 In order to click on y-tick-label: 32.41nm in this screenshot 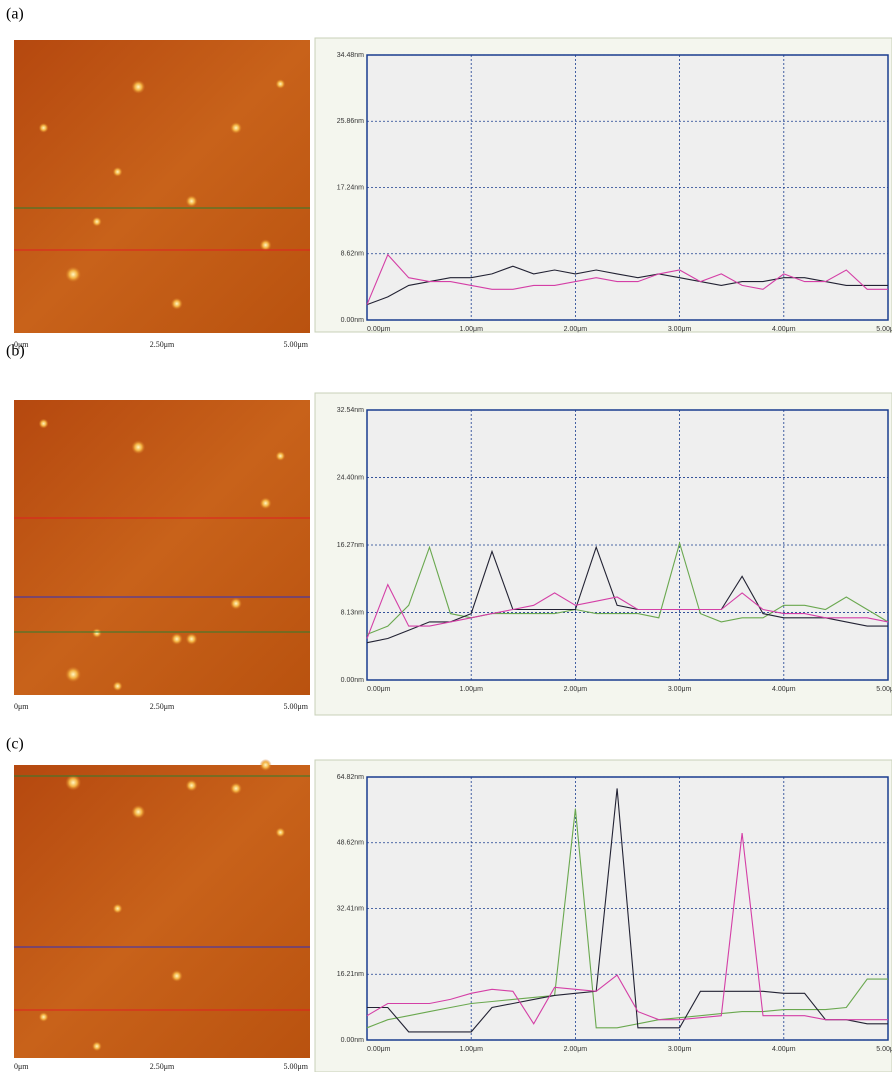, I will do `click(350, 908)`.